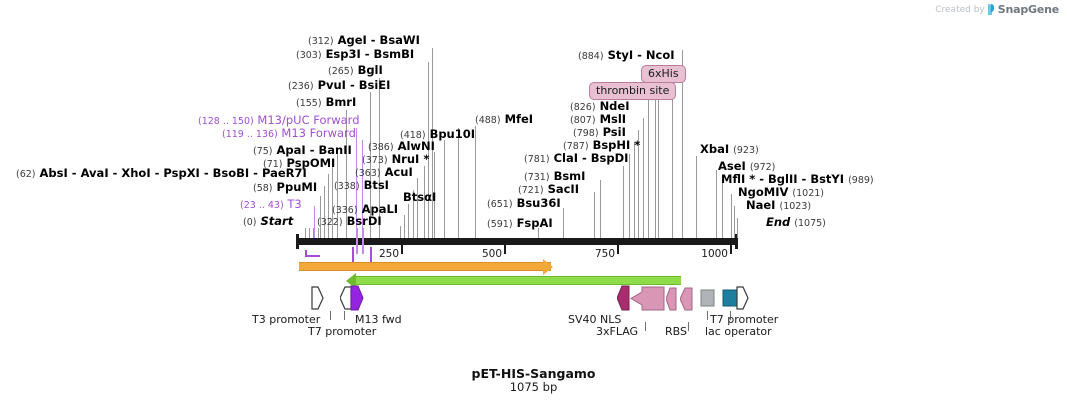 The height and width of the screenshot is (401, 1067). Describe the element at coordinates (285, 188) in the screenshot. I see `enzyme-label: (58) PpuMI` at that location.